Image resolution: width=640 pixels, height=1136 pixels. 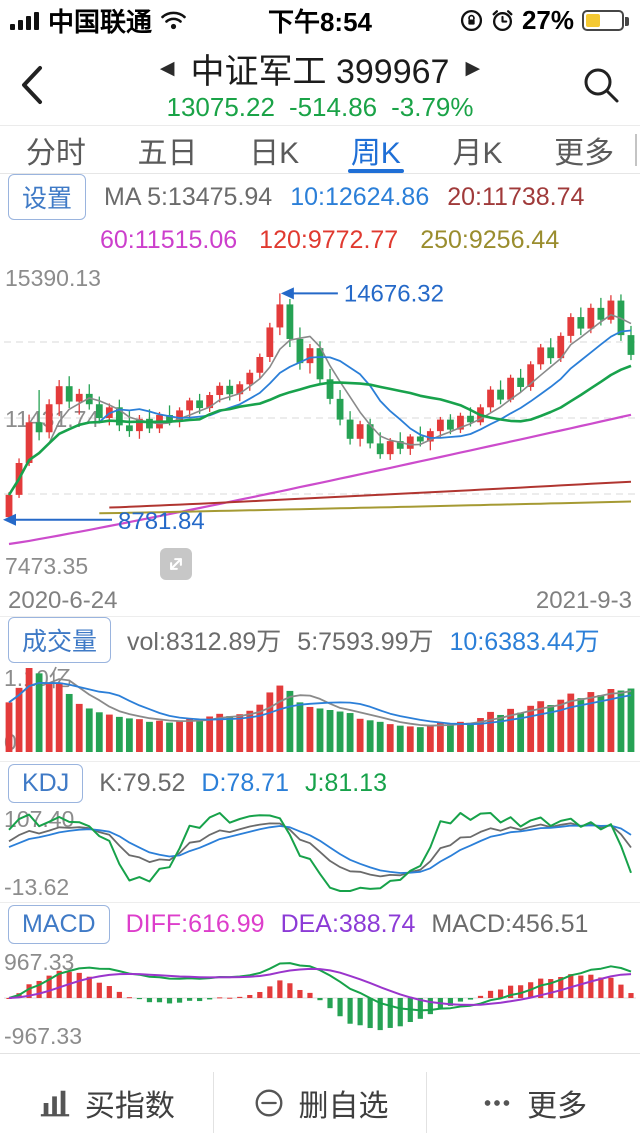 I want to click on tab-weekly-k: 周K, so click(x=376, y=149).